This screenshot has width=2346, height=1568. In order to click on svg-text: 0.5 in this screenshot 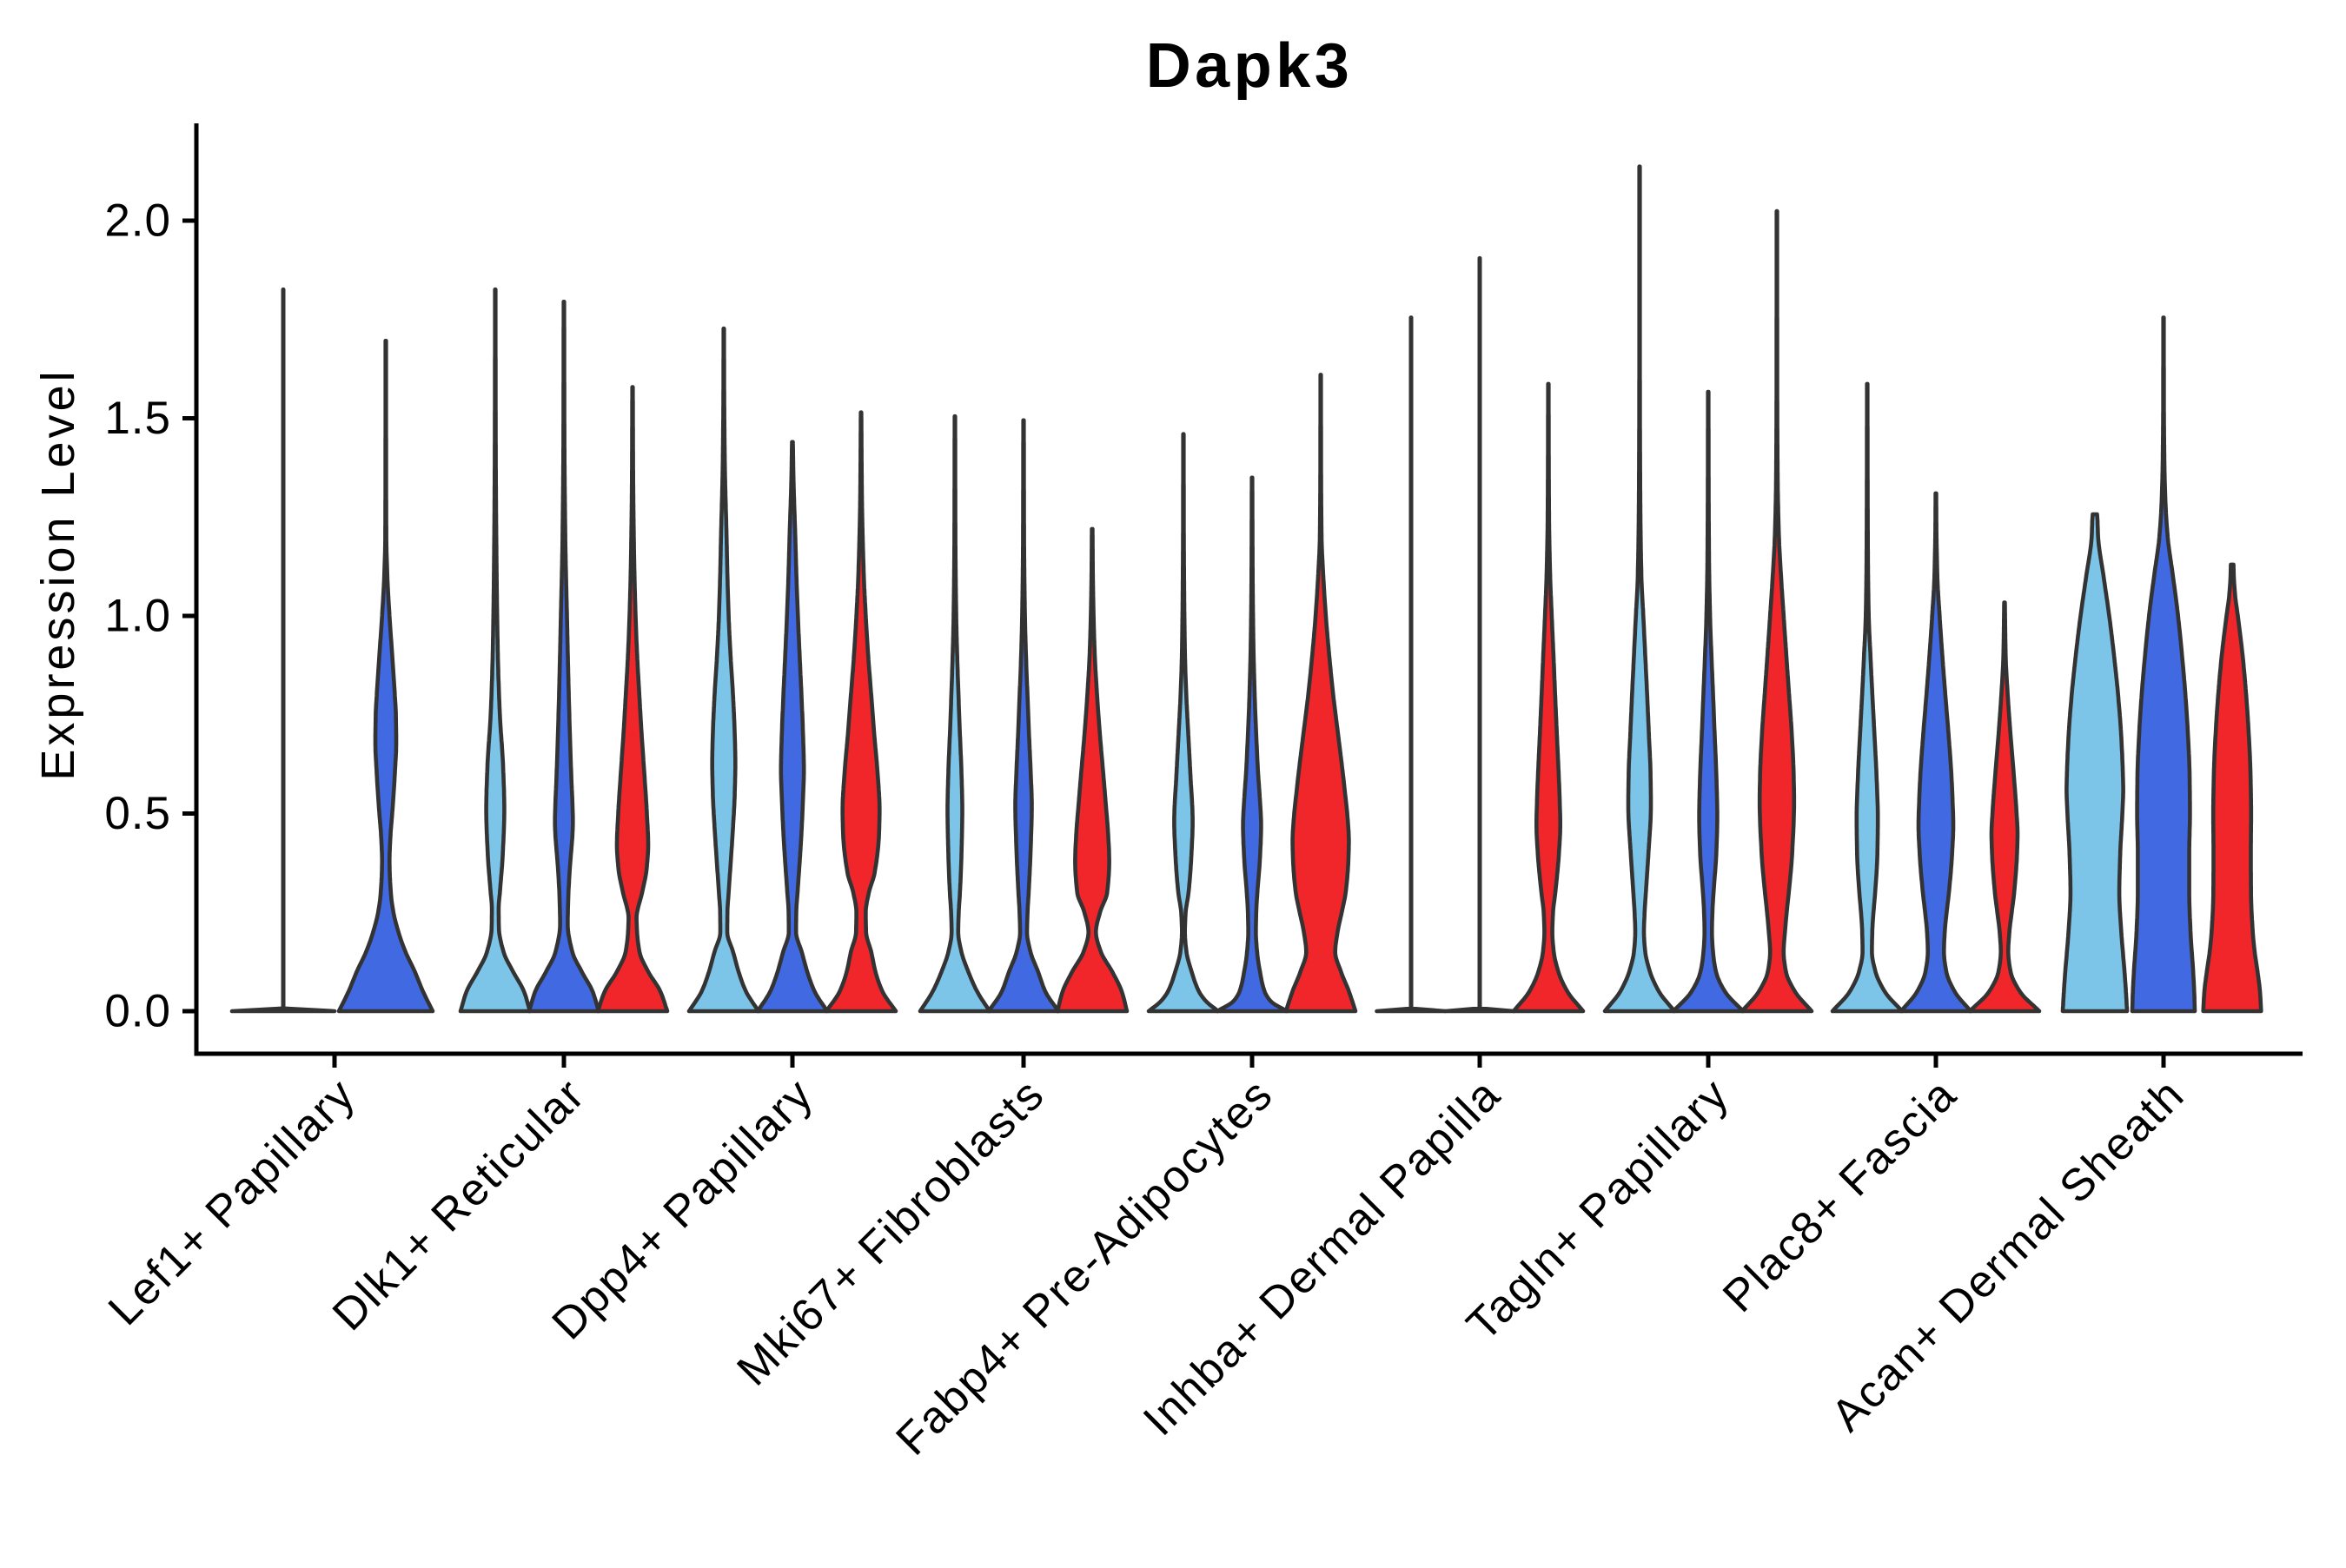, I will do `click(137, 813)`.